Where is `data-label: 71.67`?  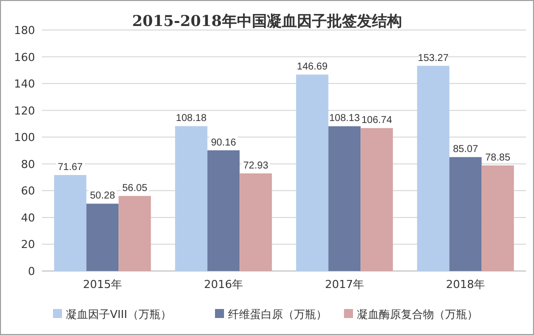
data-label: 71.67 is located at coordinates (71, 168).